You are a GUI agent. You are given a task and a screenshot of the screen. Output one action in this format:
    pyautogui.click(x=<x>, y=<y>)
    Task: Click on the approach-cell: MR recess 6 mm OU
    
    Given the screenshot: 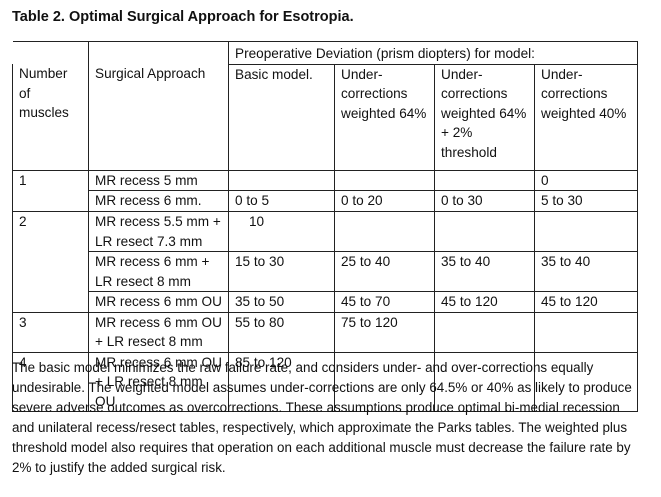 What is the action you would take?
    pyautogui.click(x=158, y=302)
    